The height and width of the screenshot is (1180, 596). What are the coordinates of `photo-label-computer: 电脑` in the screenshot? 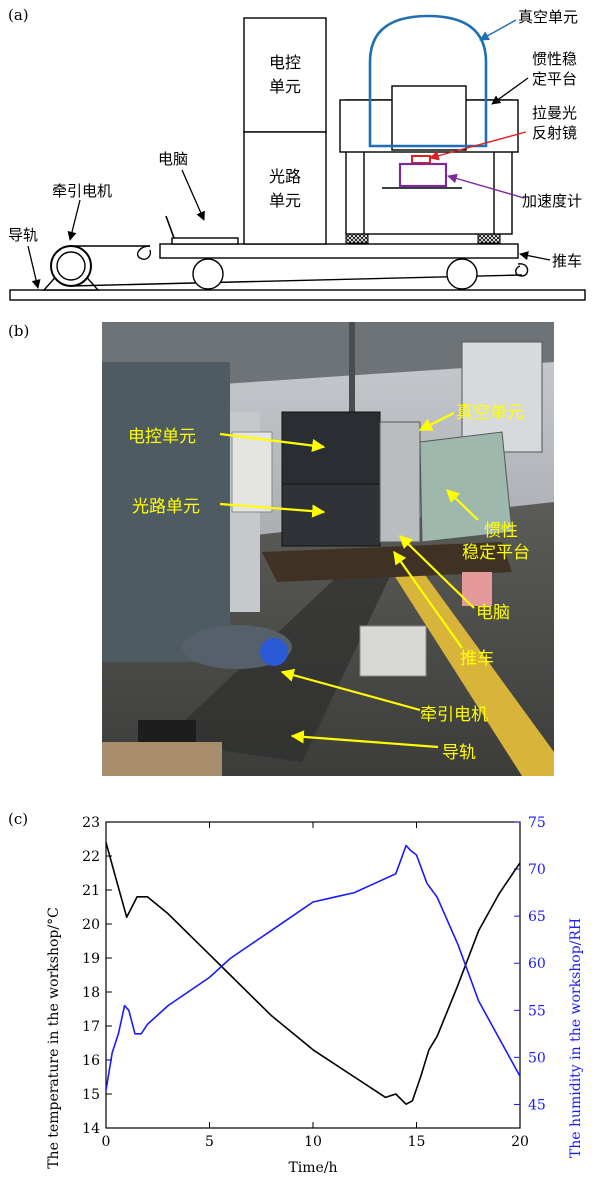 It's located at (493, 613).